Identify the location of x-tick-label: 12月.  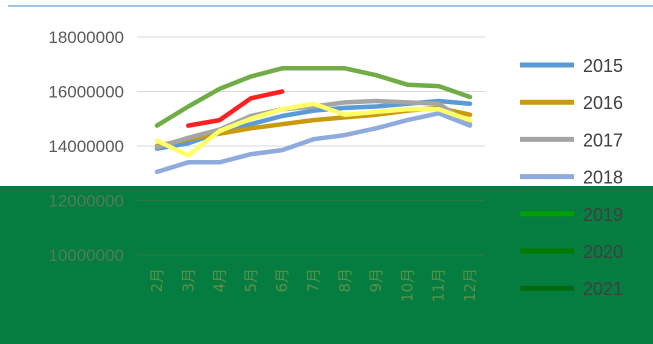
(470, 285).